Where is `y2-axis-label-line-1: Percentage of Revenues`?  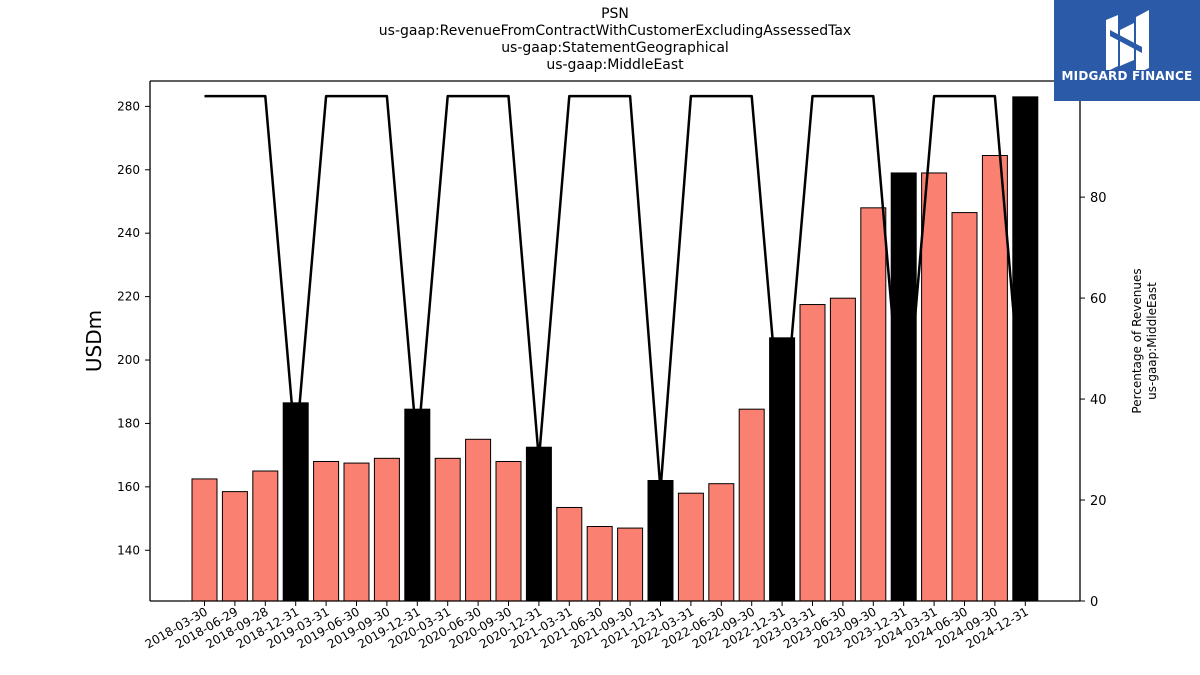
y2-axis-label-line-1: Percentage of Revenues is located at coordinates (1137, 340).